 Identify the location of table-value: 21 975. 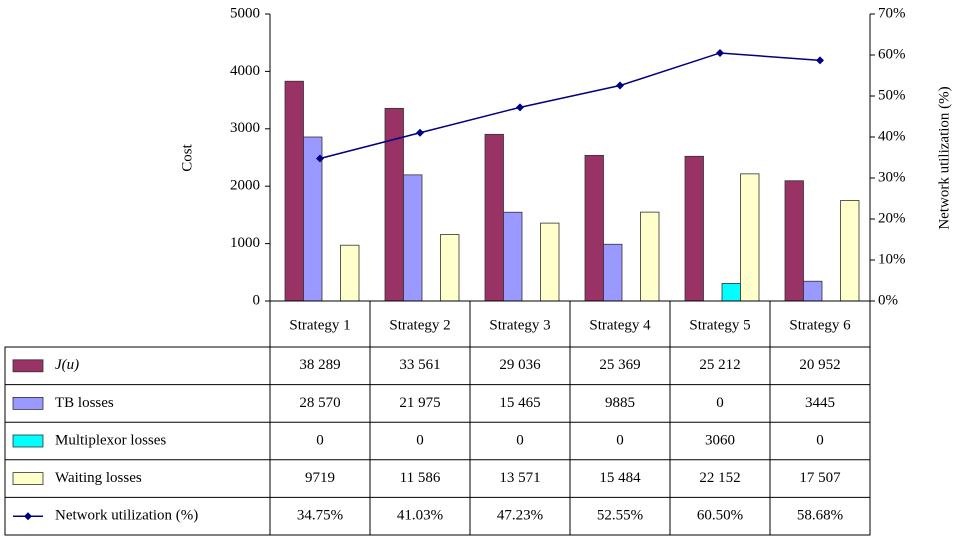
(419, 403).